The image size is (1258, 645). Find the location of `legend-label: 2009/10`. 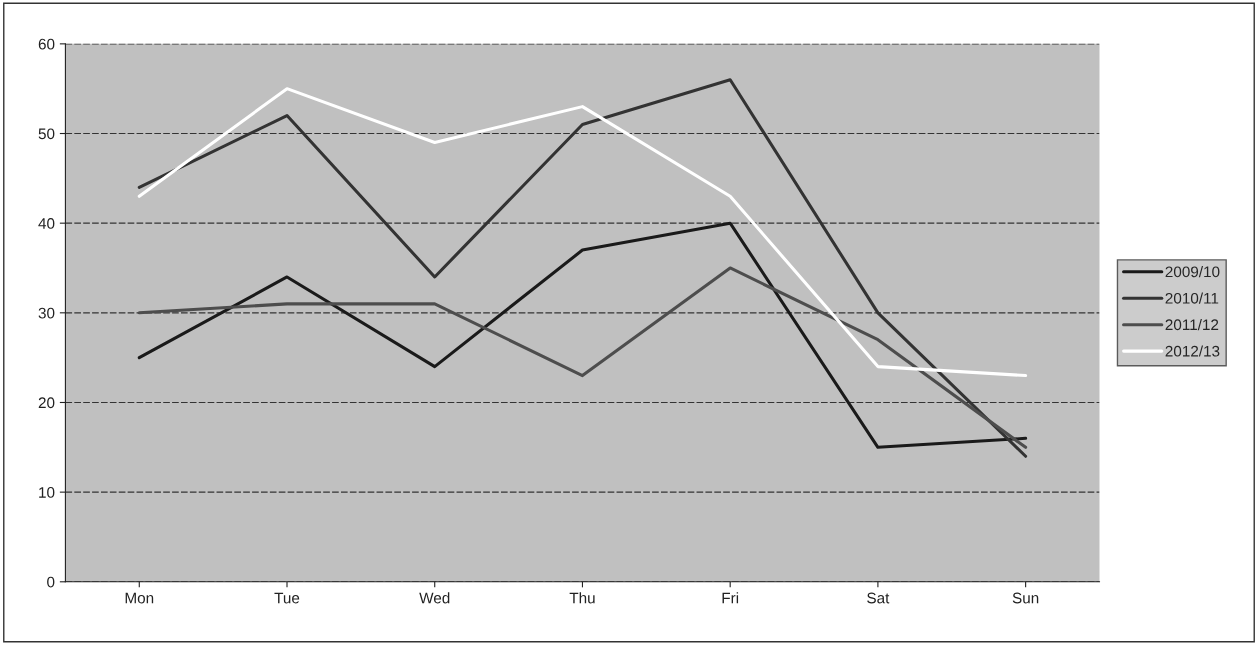

legend-label: 2009/10 is located at coordinates (1192, 272).